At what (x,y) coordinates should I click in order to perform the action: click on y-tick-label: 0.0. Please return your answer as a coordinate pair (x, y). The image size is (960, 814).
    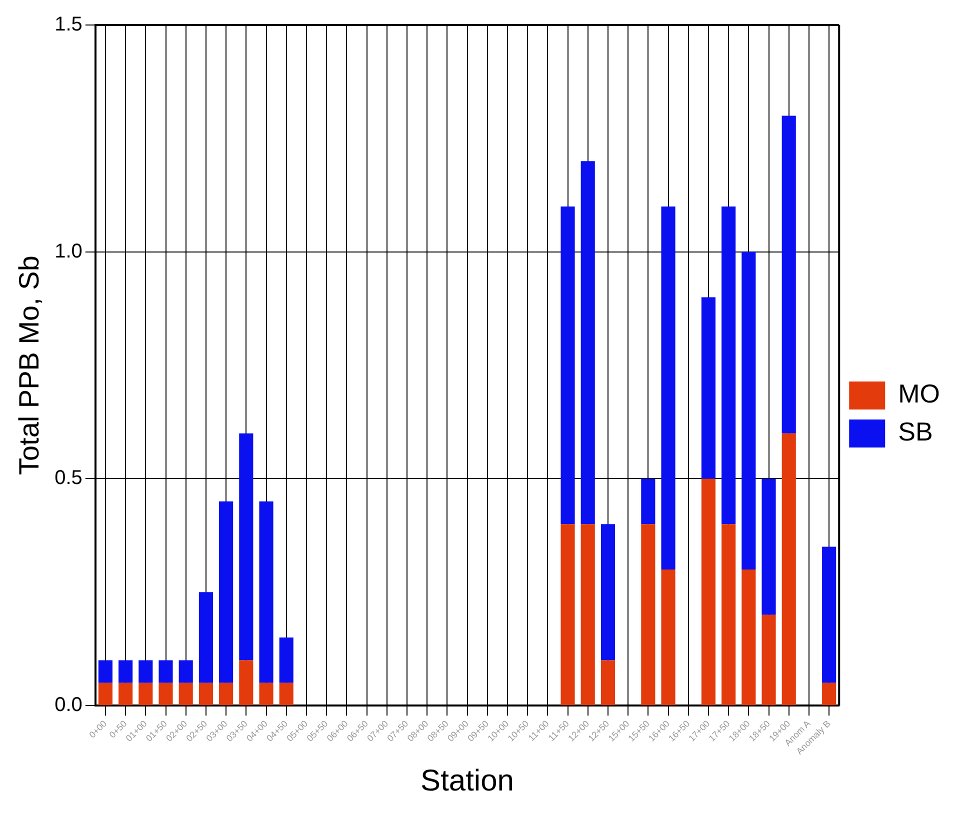
    Looking at the image, I should click on (68, 705).